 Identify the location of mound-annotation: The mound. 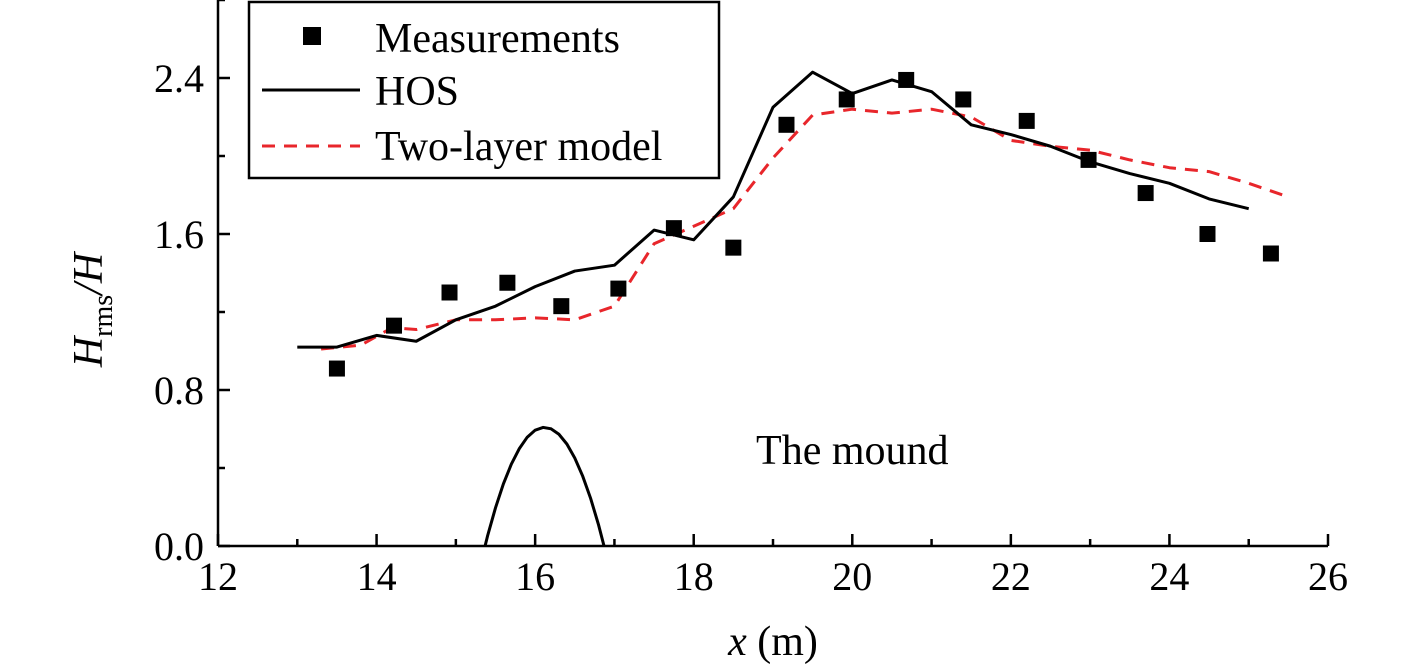
(852, 451).